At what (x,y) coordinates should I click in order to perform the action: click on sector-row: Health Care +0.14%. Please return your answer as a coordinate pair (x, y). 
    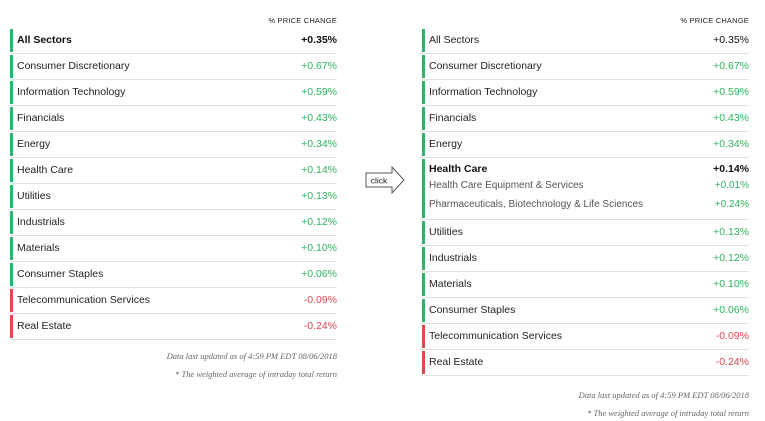
    Looking at the image, I should click on (173, 171).